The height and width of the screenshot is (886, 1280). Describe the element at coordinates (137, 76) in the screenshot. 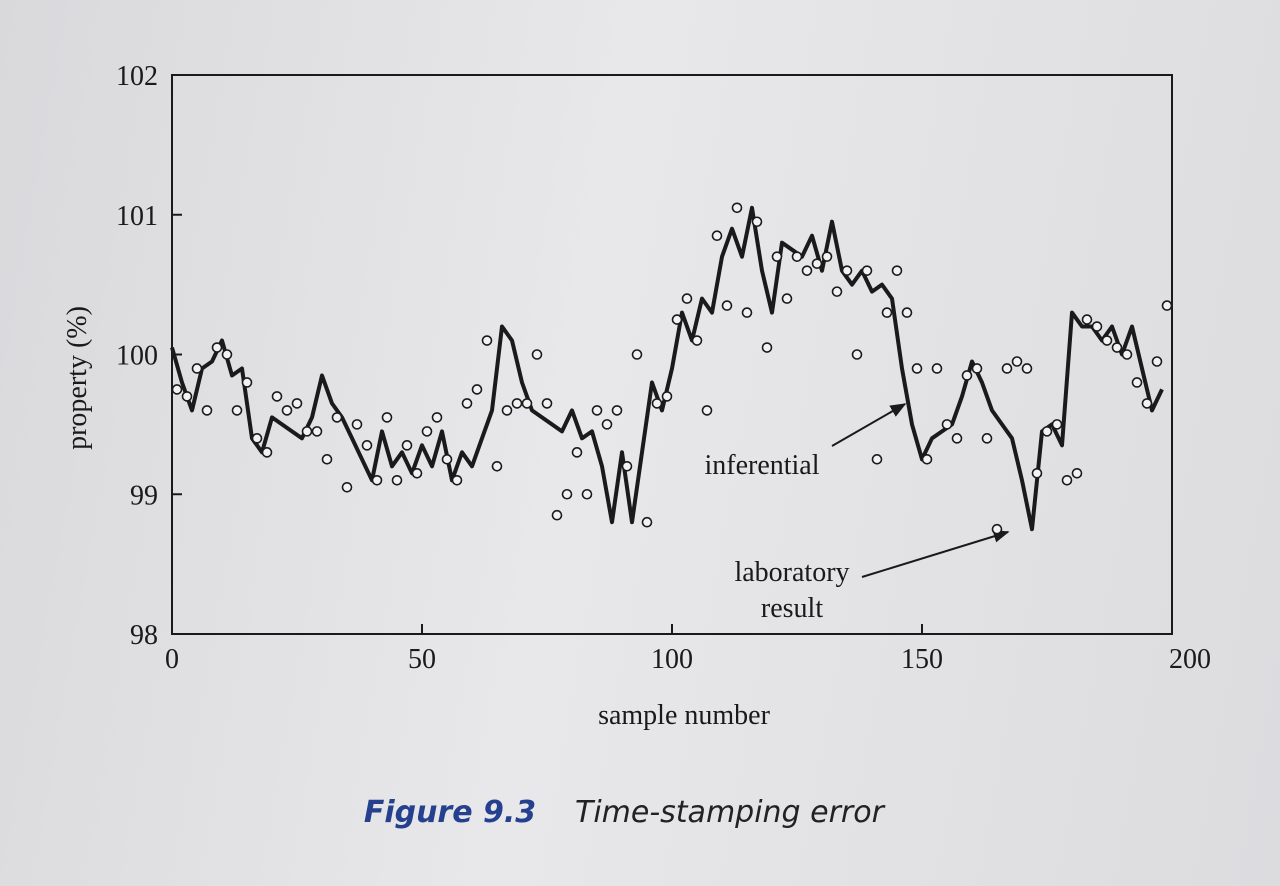

I see `y-tick-label: 102` at that location.